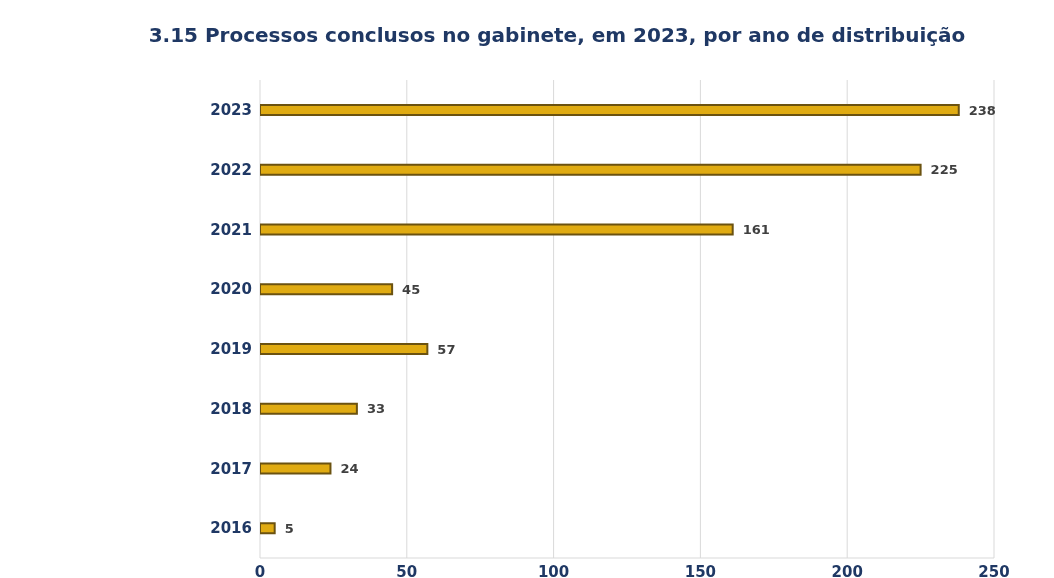 This screenshot has height=578, width=1054. Describe the element at coordinates (375, 409) in the screenshot. I see `data-label: 33` at that location.